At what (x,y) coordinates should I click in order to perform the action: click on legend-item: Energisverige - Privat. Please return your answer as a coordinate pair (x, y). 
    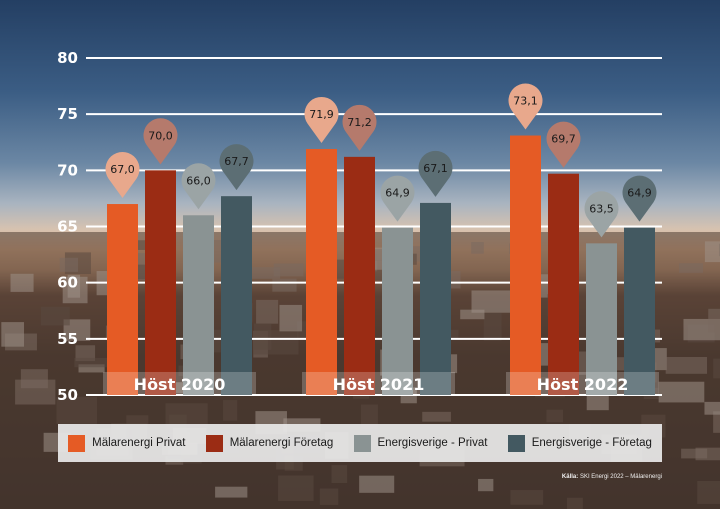
    Looking at the image, I should click on (420, 443).